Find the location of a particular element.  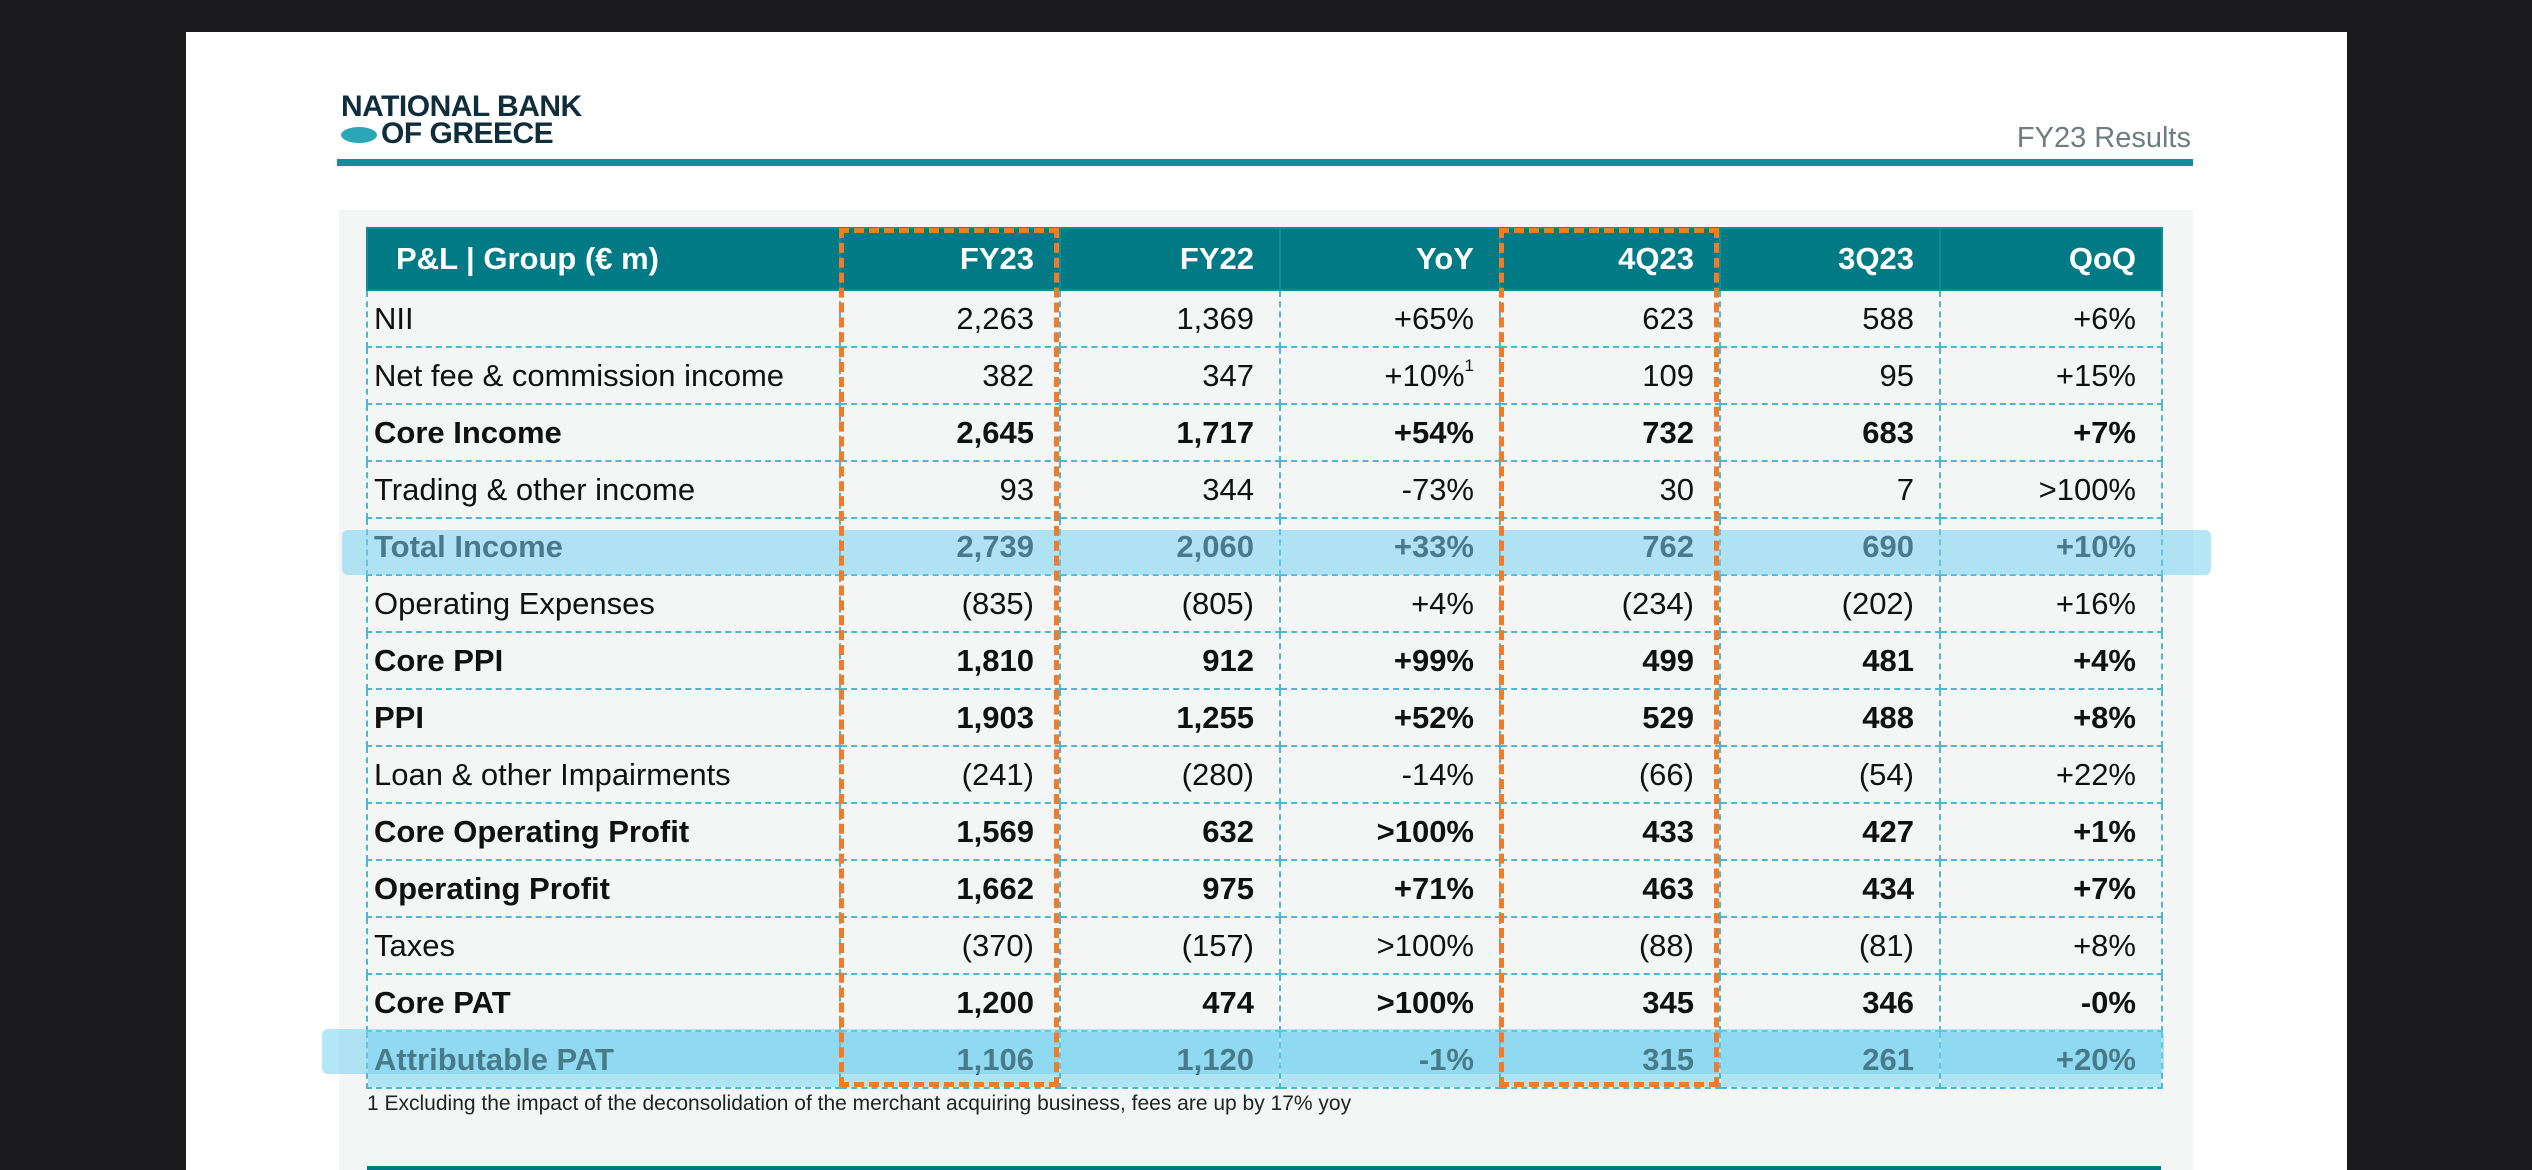

cell-fy22: 344 is located at coordinates (1170, 489).